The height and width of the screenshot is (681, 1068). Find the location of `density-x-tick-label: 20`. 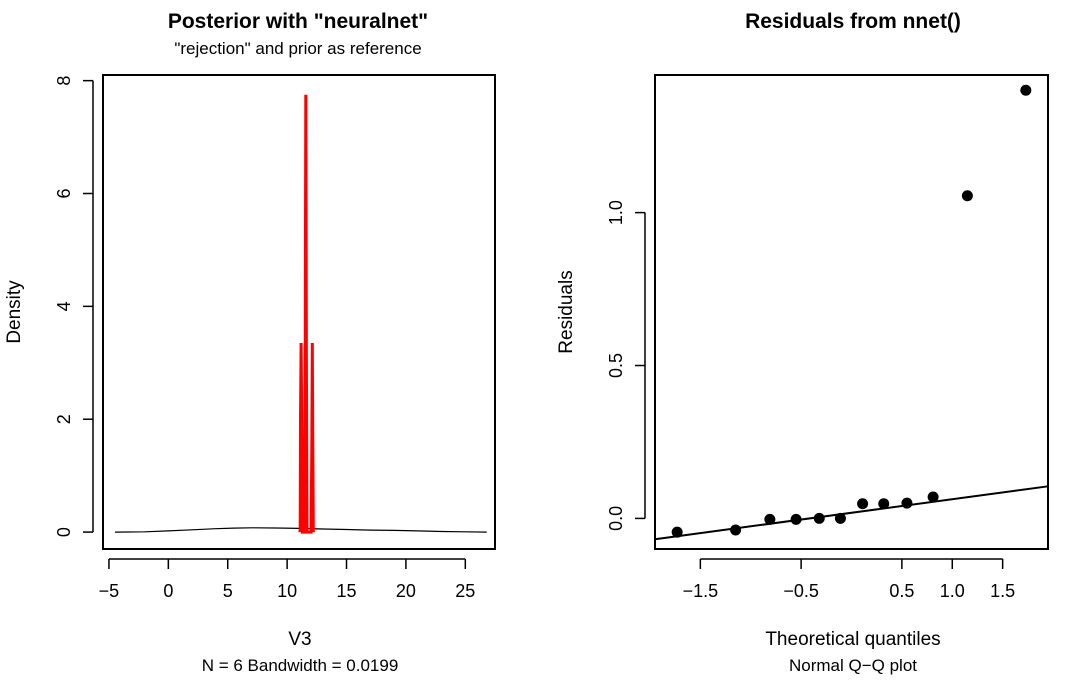

density-x-tick-label: 20 is located at coordinates (406, 591).